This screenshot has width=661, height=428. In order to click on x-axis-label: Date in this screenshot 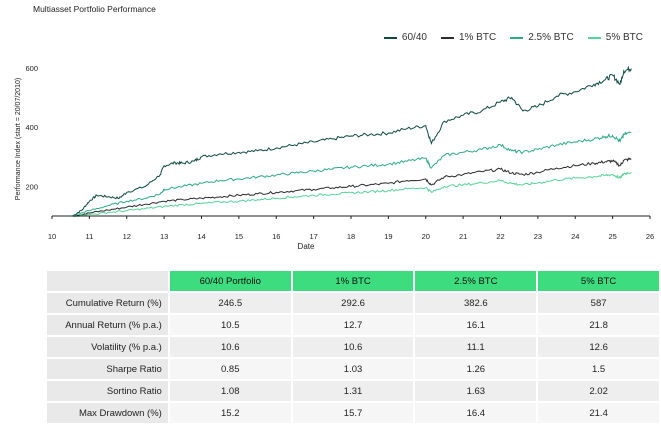, I will do `click(306, 246)`.